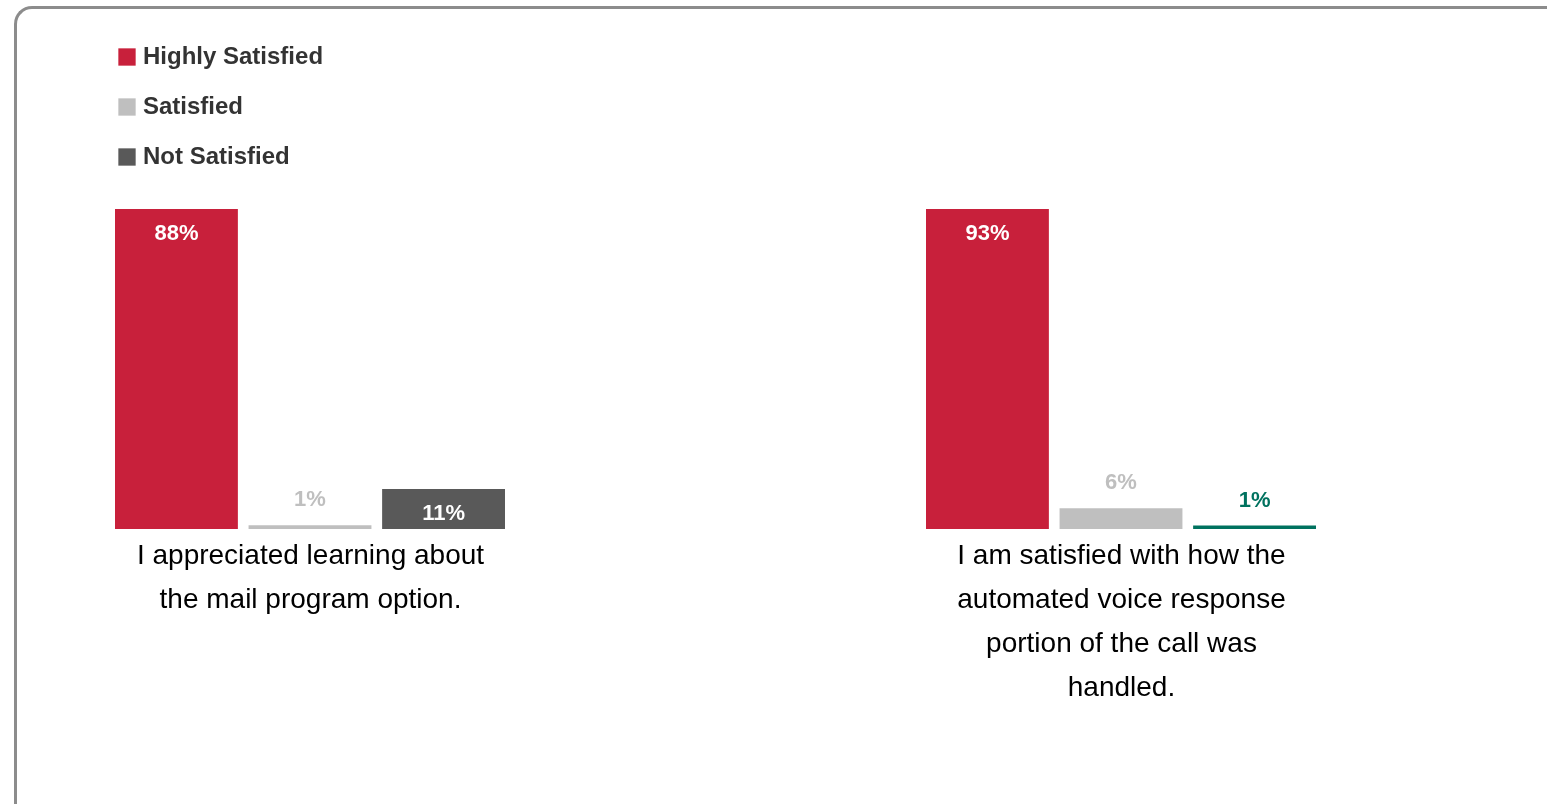 The image size is (1547, 804). I want to click on x-axis-title: I appreciated learning about the mail program option., so click(310, 576).